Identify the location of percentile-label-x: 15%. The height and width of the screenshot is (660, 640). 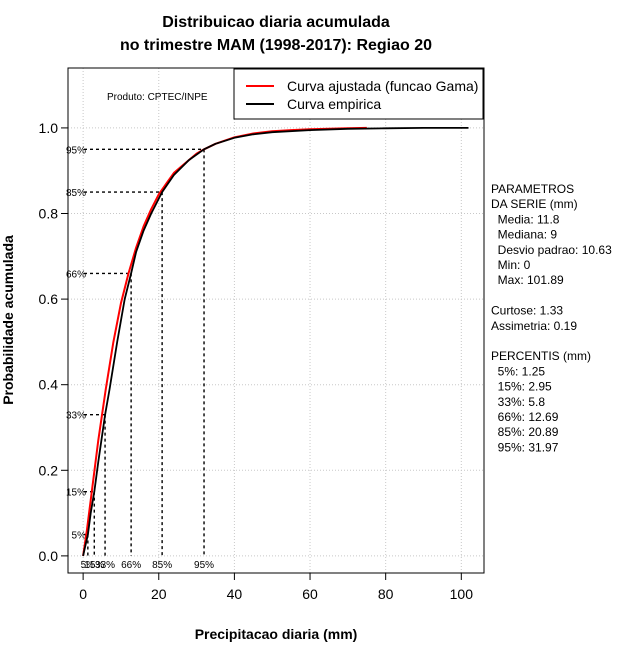
(94, 565).